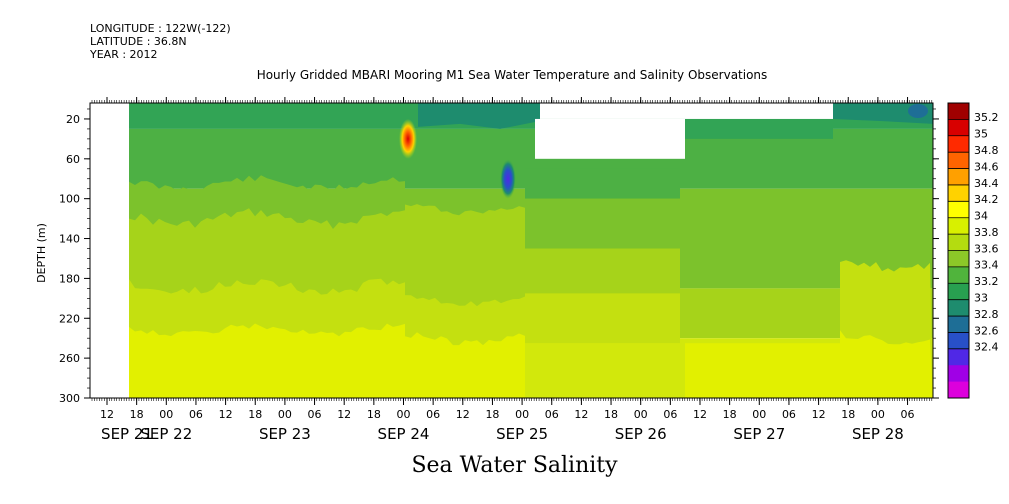  Describe the element at coordinates (508, 178) in the screenshot. I see `low-salinity-anomaly` at that location.